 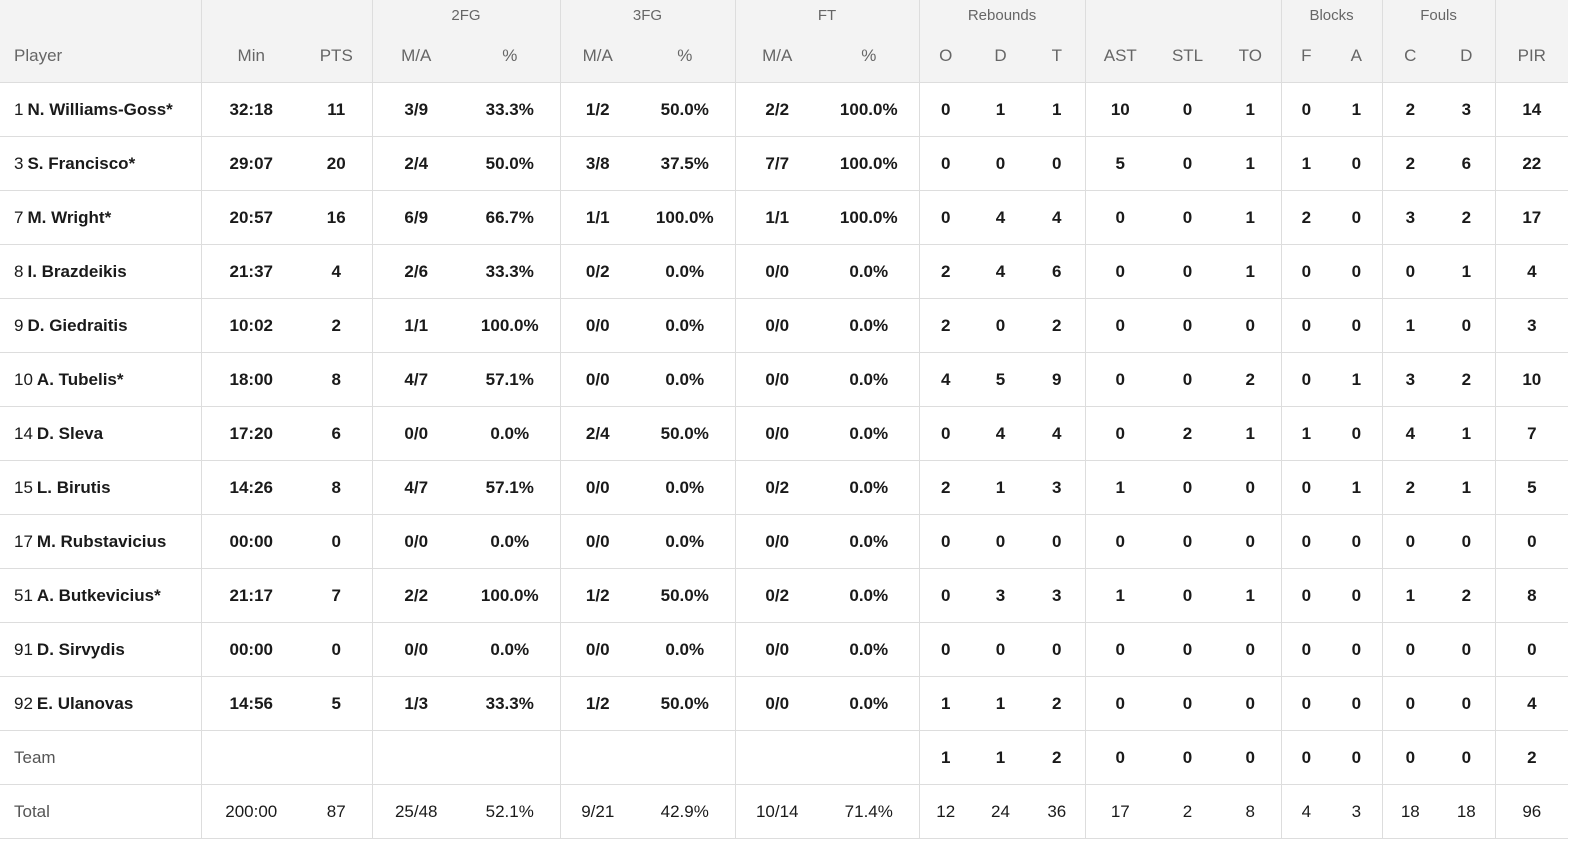 What do you see at coordinates (1306, 811) in the screenshot?
I see `total-blk-f: 4` at bounding box center [1306, 811].